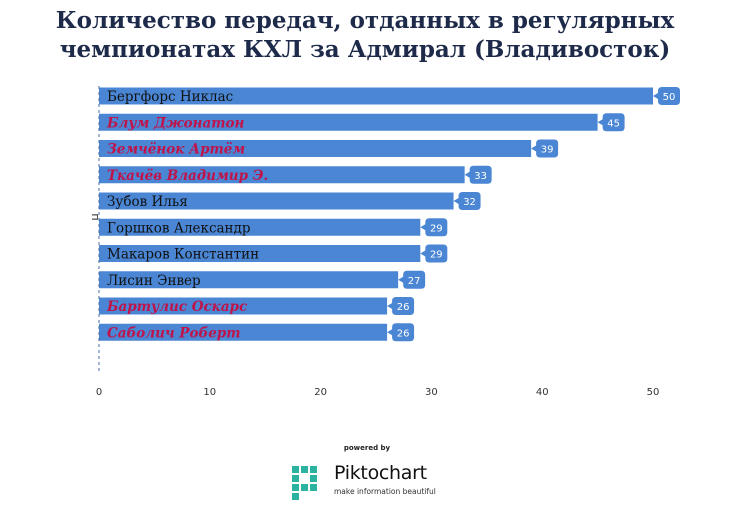  I want to click on bar-category-label: Горшков Александр, so click(179, 228).